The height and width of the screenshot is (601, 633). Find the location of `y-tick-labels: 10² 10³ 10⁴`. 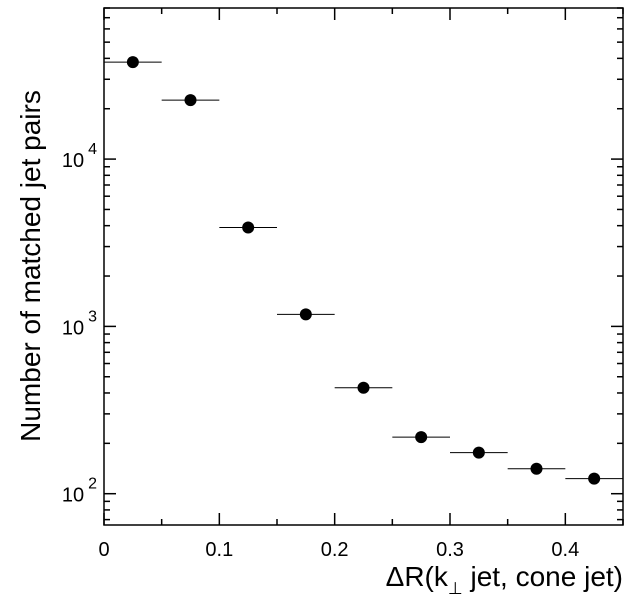

y-tick-labels: 10² 10³ 10⁴ is located at coordinates (79, 324).